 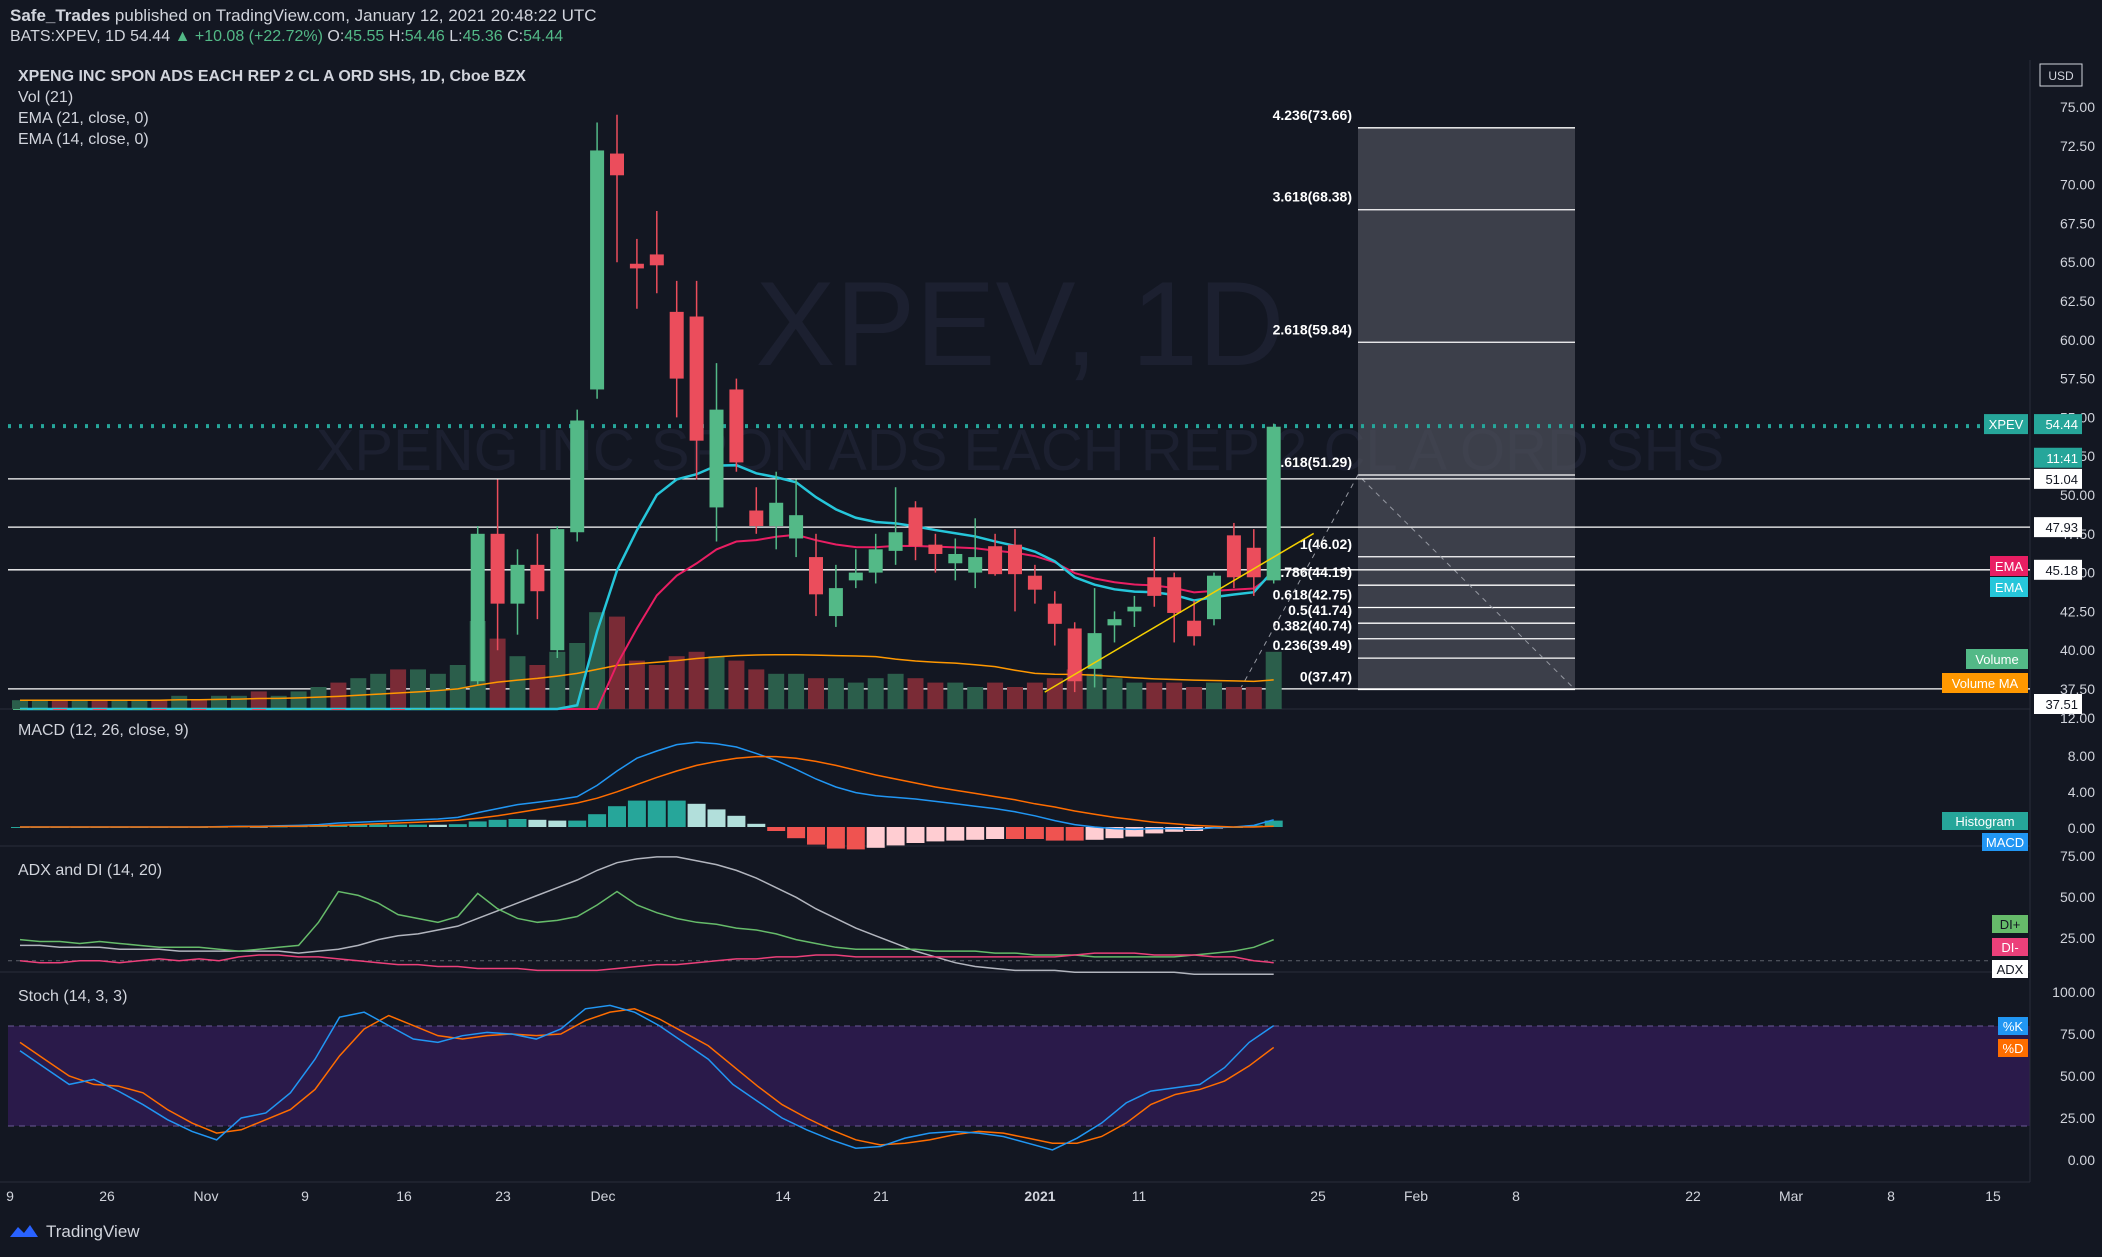 I want to click on high-label: H:, so click(x=396, y=36).